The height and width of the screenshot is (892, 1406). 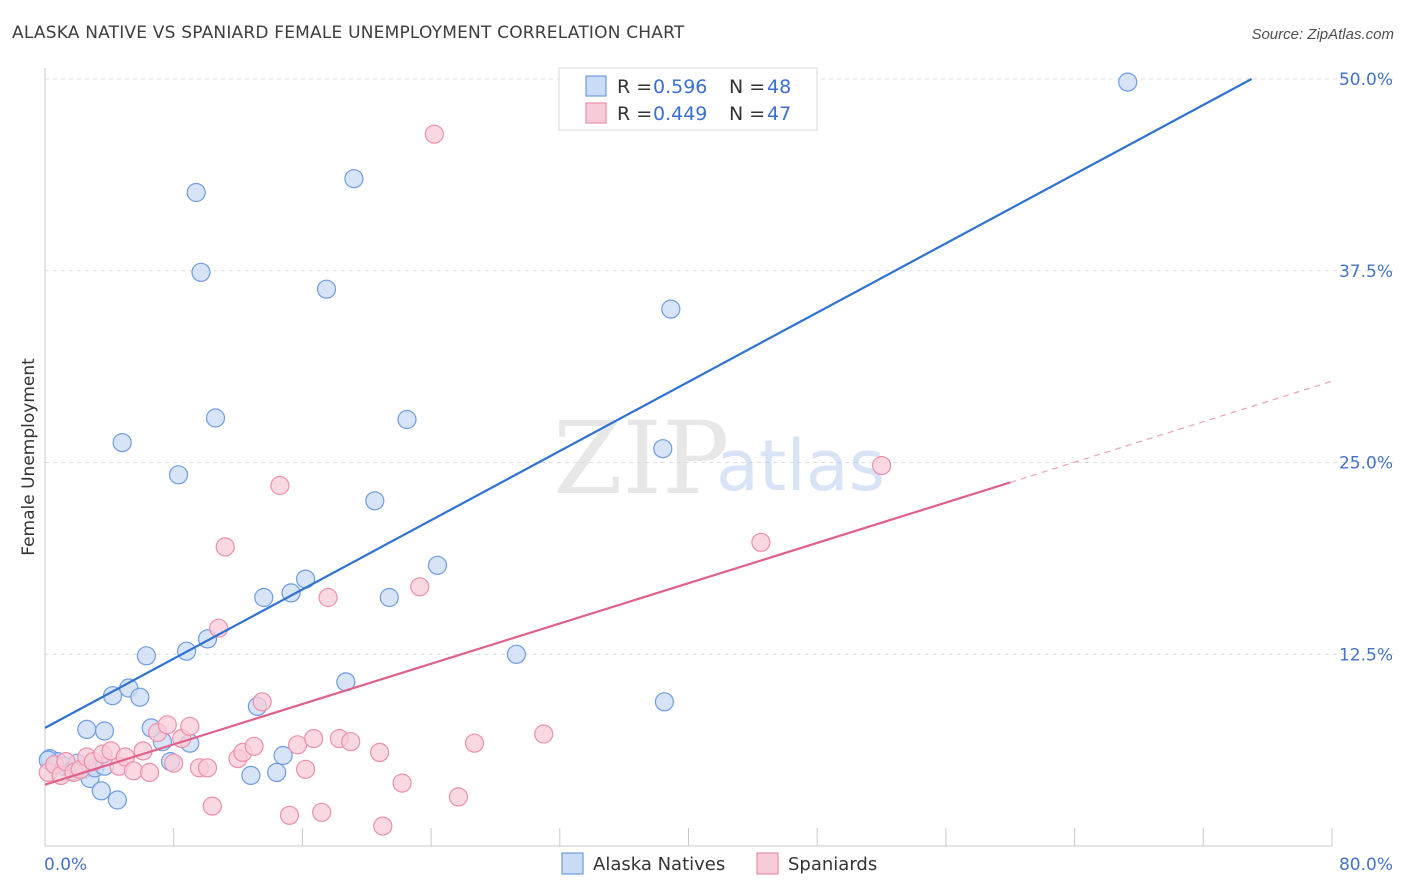 I want to click on trend-line-extension-spaniards, so click(x=1171, y=432).